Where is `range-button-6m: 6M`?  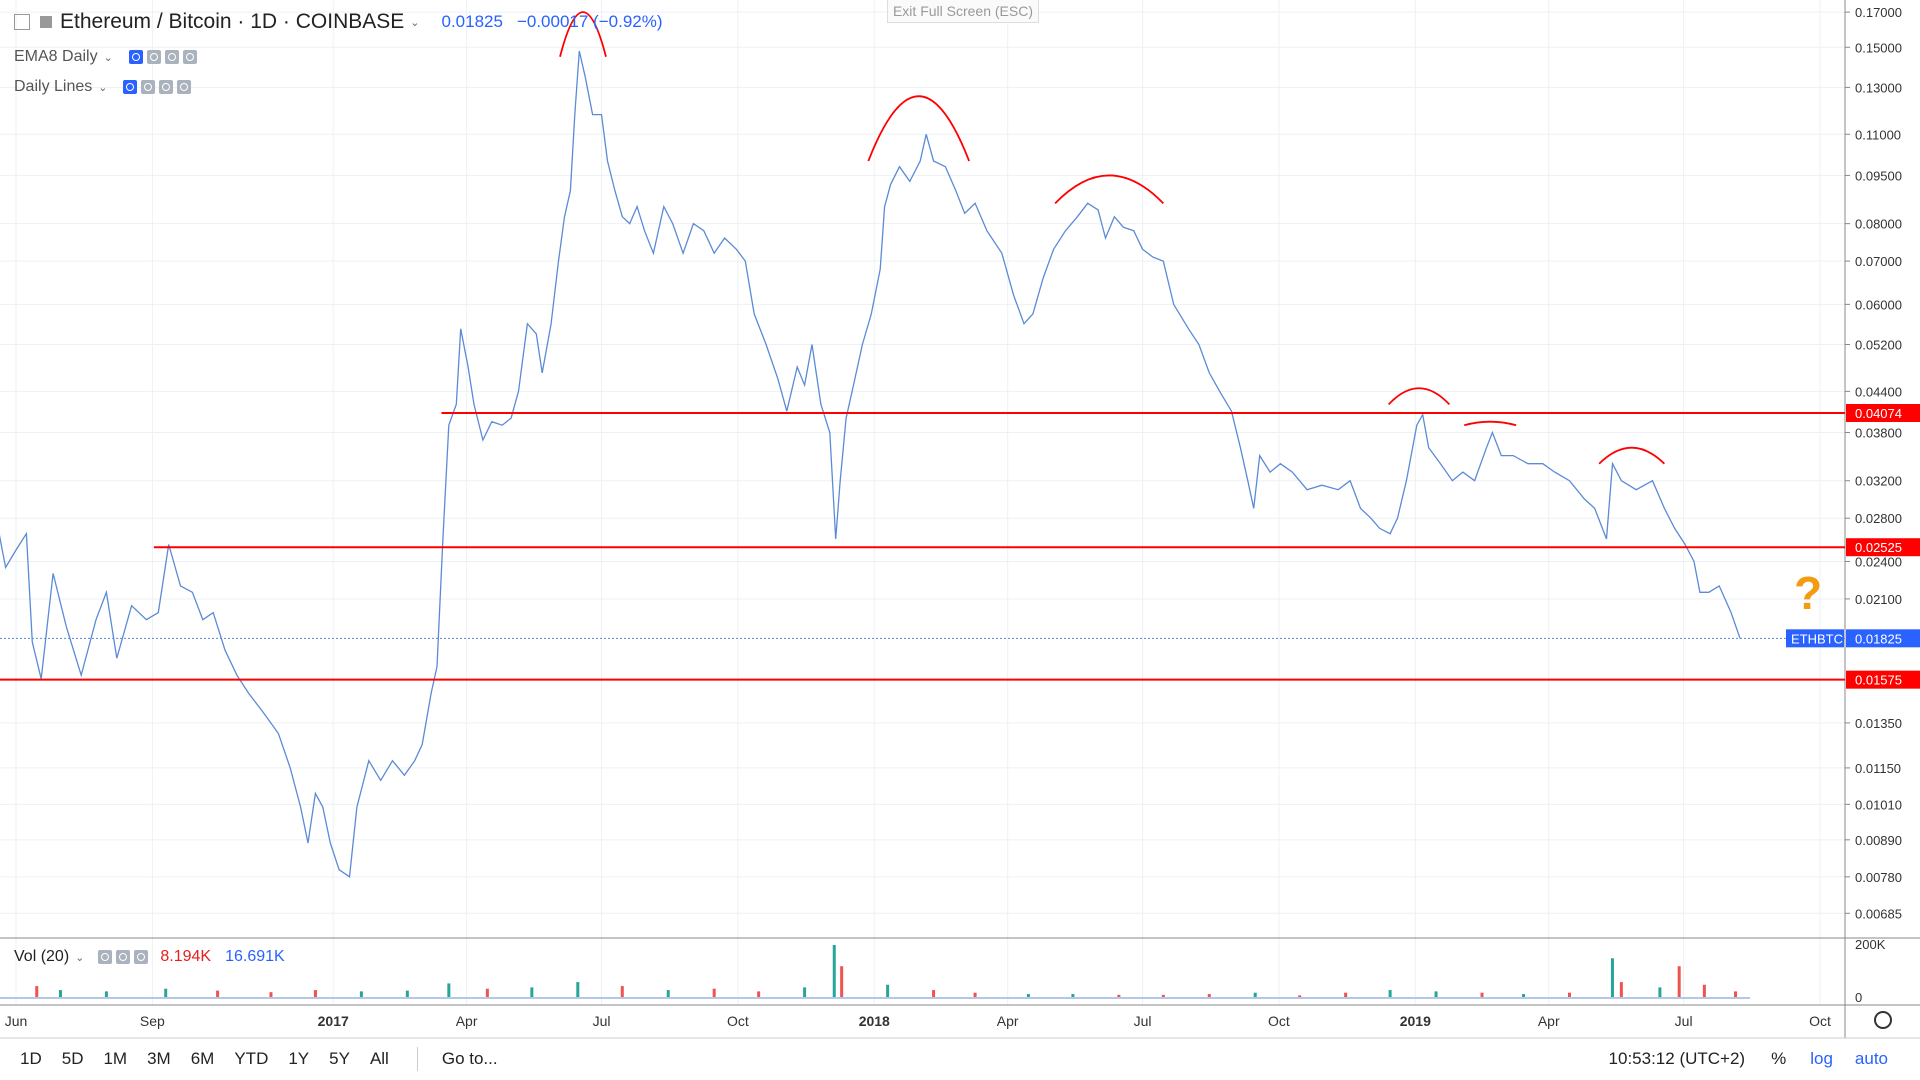 range-button-6m: 6M is located at coordinates (202, 1058).